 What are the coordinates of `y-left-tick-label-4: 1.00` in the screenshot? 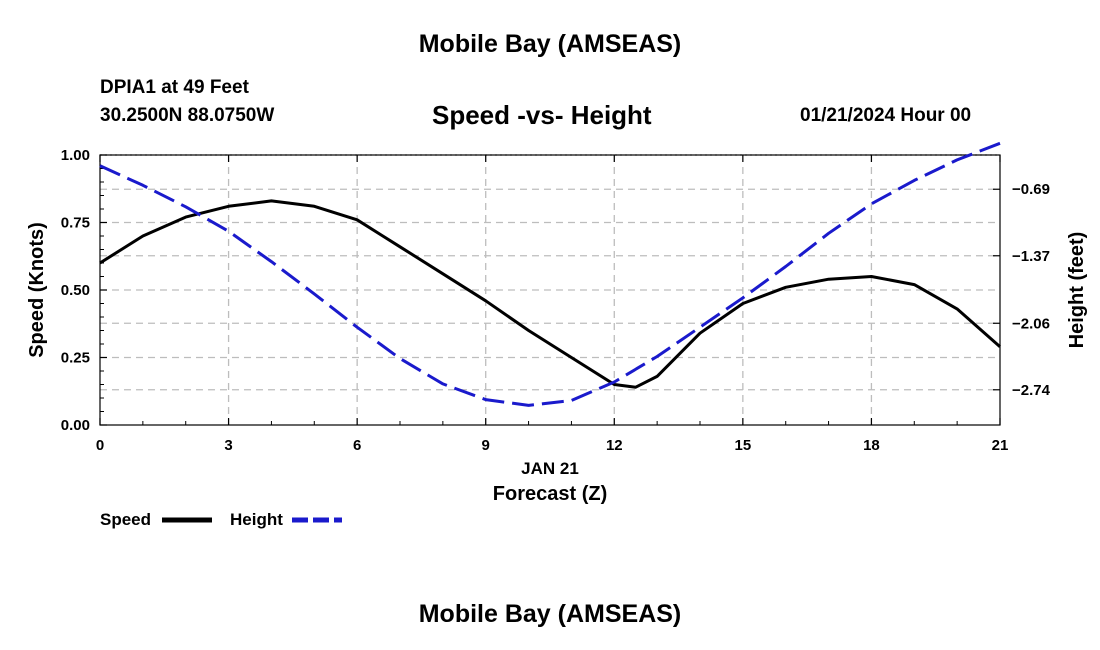 It's located at (75, 155).